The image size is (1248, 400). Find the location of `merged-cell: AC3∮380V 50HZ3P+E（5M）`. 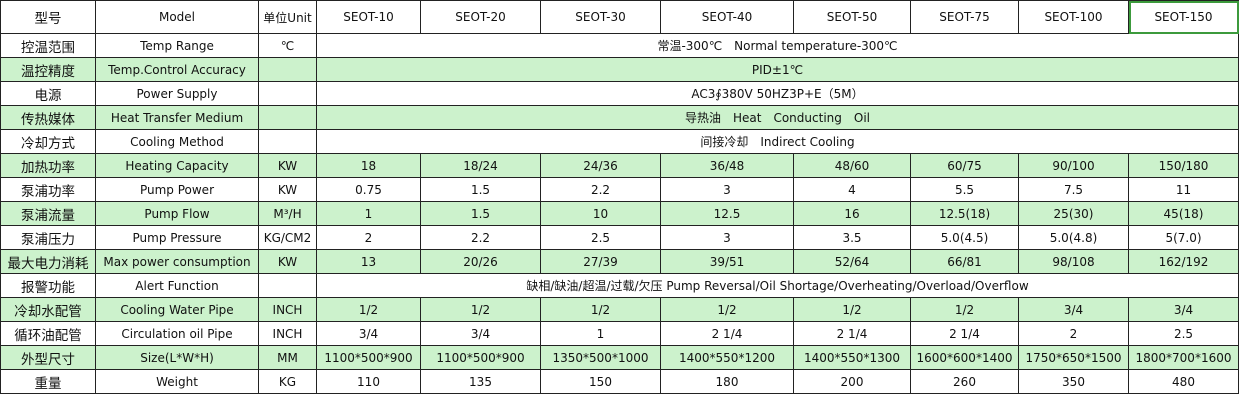

merged-cell: AC3∮380V 50HZ3P+E（5M） is located at coordinates (777, 93).